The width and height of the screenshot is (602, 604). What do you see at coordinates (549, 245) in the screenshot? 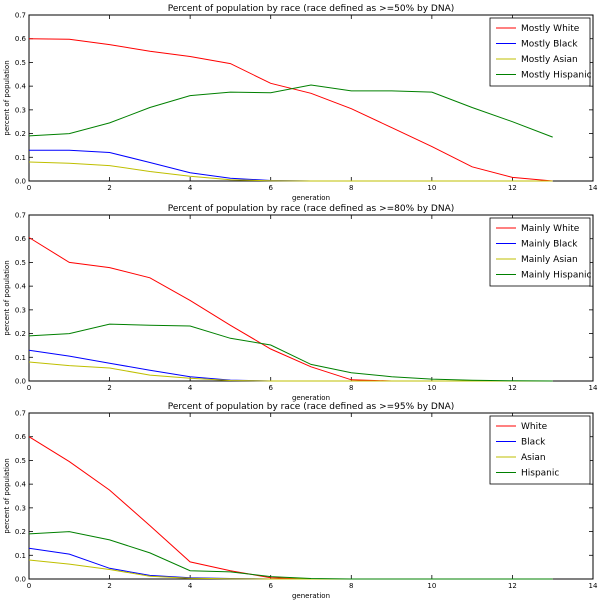
I see `legend-entry: Mainly Black` at bounding box center [549, 245].